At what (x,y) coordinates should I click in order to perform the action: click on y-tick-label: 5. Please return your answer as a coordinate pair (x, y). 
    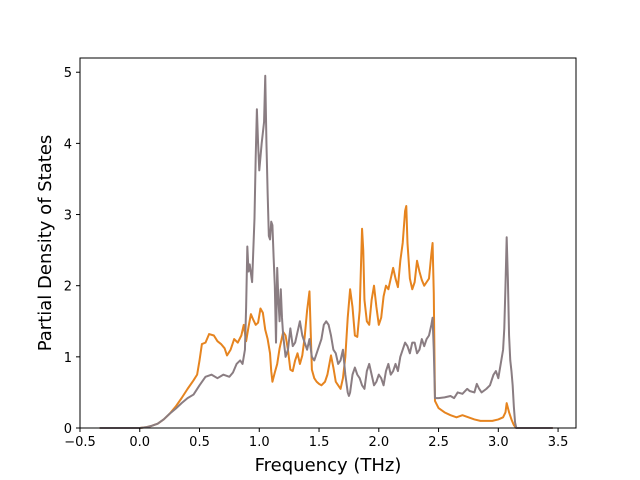
    Looking at the image, I should click on (68, 73).